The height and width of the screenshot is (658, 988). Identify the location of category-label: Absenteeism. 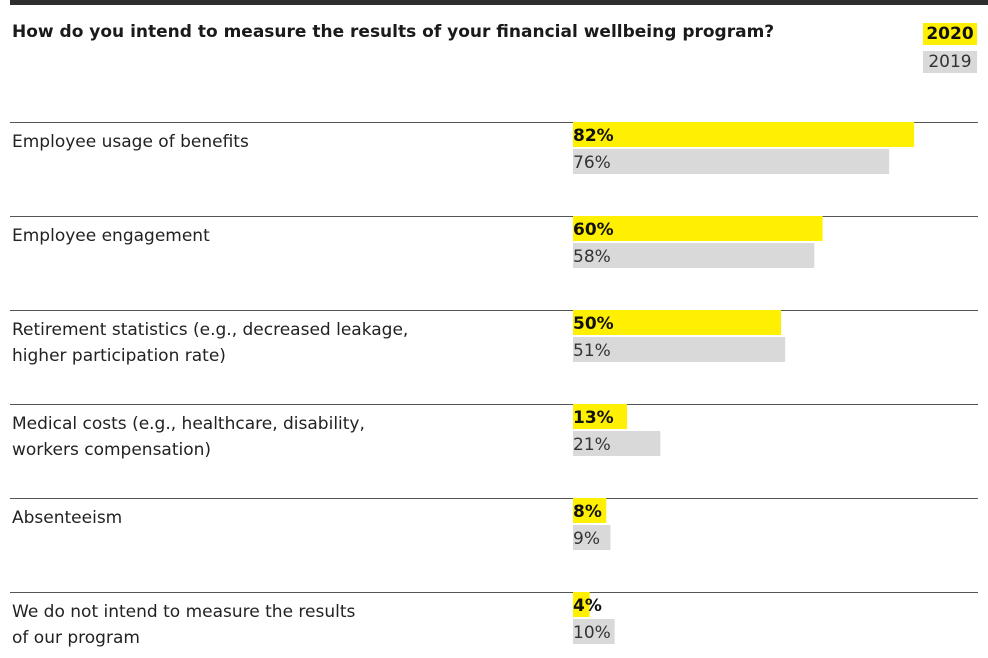
(67, 518).